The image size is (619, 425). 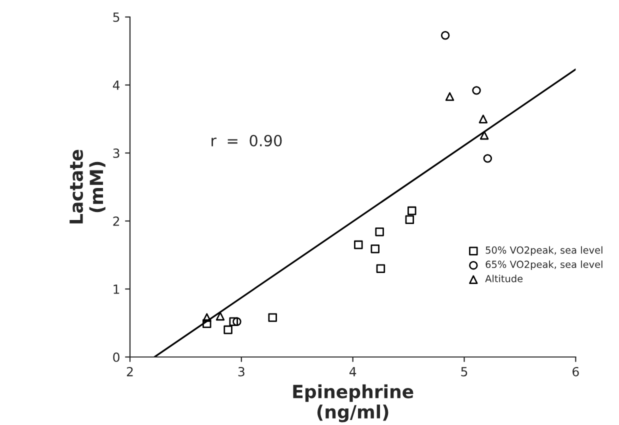 What do you see at coordinates (116, 85) in the screenshot?
I see `y-tick-label: 4` at bounding box center [116, 85].